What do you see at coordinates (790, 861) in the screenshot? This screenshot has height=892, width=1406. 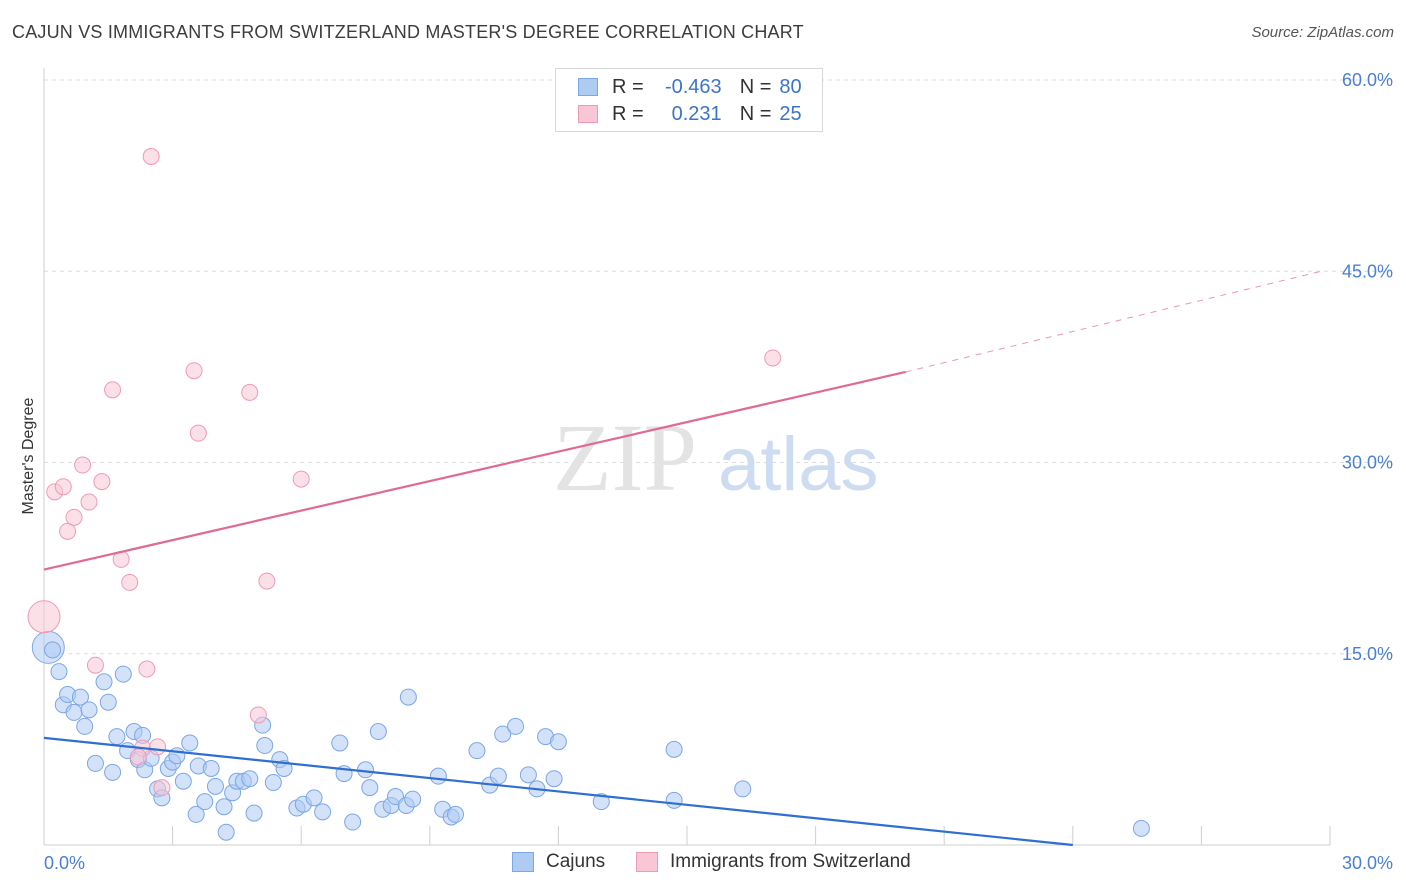 I see `series-label-switzerland: Immigrants from Switzerland` at bounding box center [790, 861].